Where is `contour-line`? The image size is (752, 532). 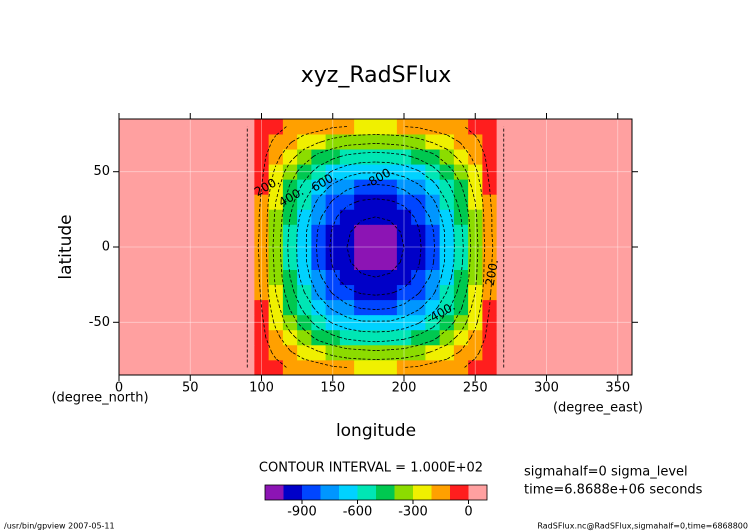
contour-line is located at coordinates (375, 247).